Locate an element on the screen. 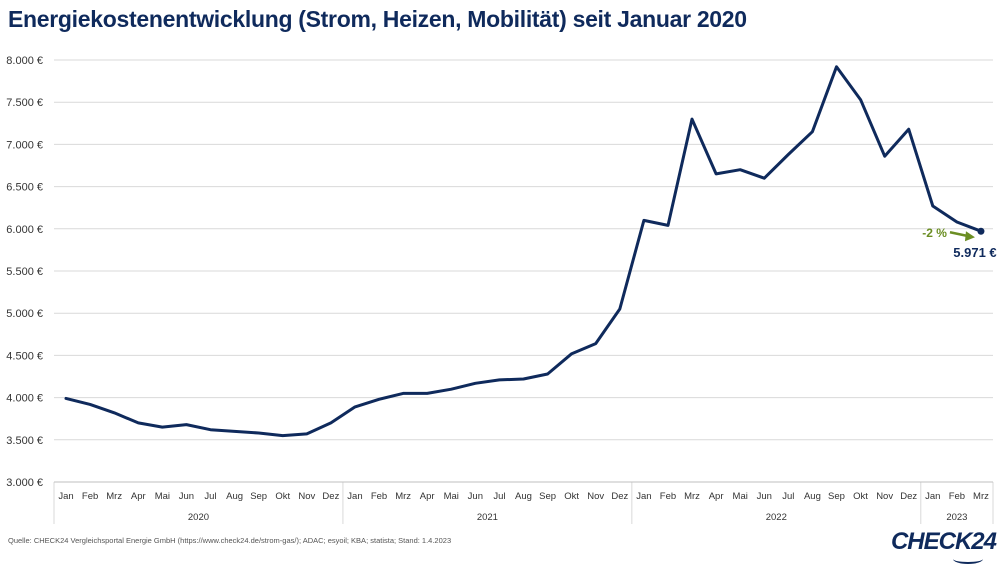 The width and height of the screenshot is (1000, 564). y-tick-label: 7.000 € is located at coordinates (24, 145).